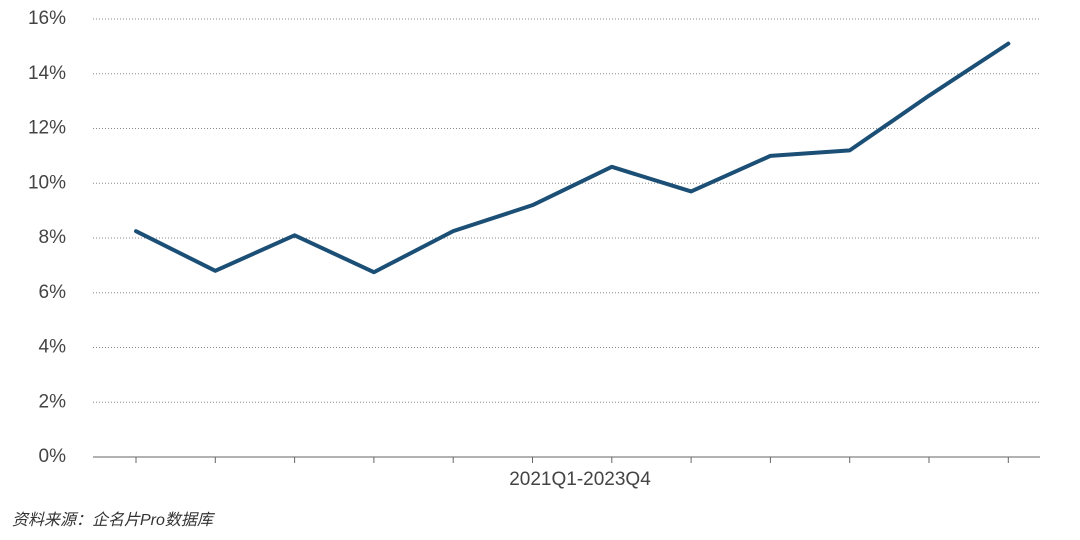  What do you see at coordinates (53, 401) in the screenshot?
I see `y-tick-label: 2%` at bounding box center [53, 401].